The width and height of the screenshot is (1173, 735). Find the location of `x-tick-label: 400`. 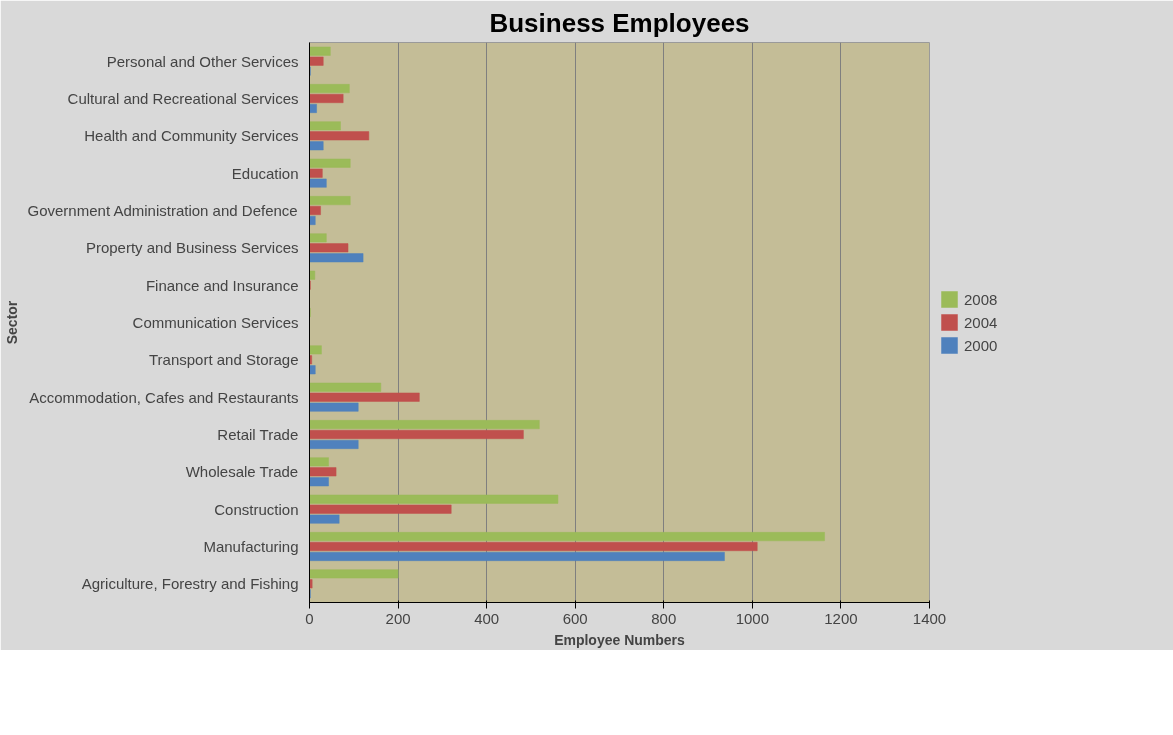

x-tick-label: 400 is located at coordinates (487, 618).